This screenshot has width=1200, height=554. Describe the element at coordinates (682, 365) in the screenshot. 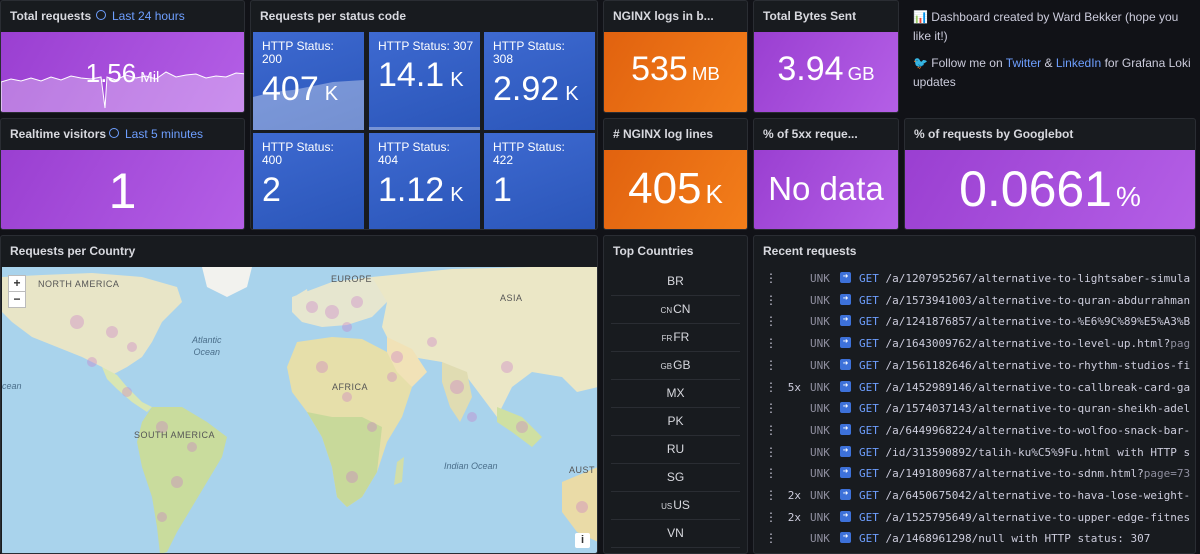

I see `country-code: GB` at that location.